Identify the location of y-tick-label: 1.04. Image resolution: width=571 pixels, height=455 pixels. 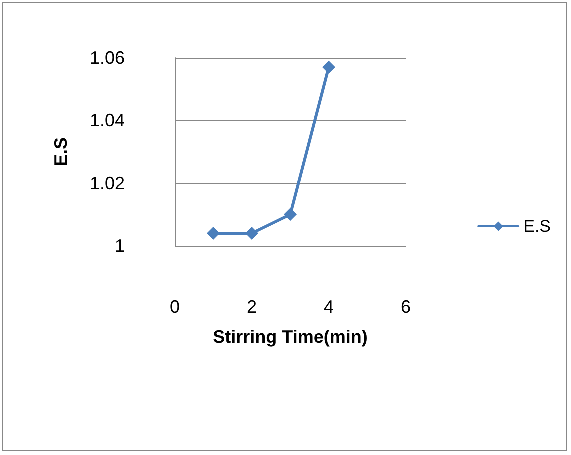
(107, 120).